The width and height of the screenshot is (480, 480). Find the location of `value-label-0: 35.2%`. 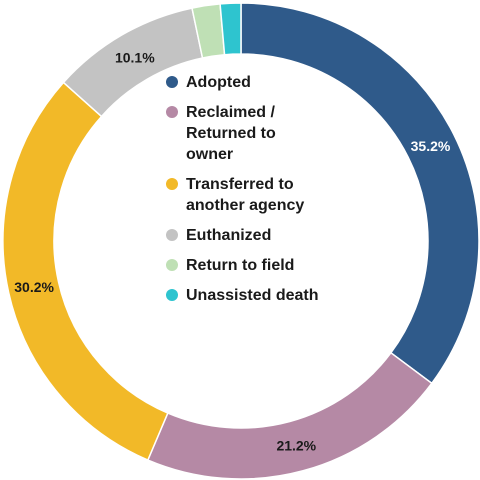

value-label-0: 35.2% is located at coordinates (431, 146).